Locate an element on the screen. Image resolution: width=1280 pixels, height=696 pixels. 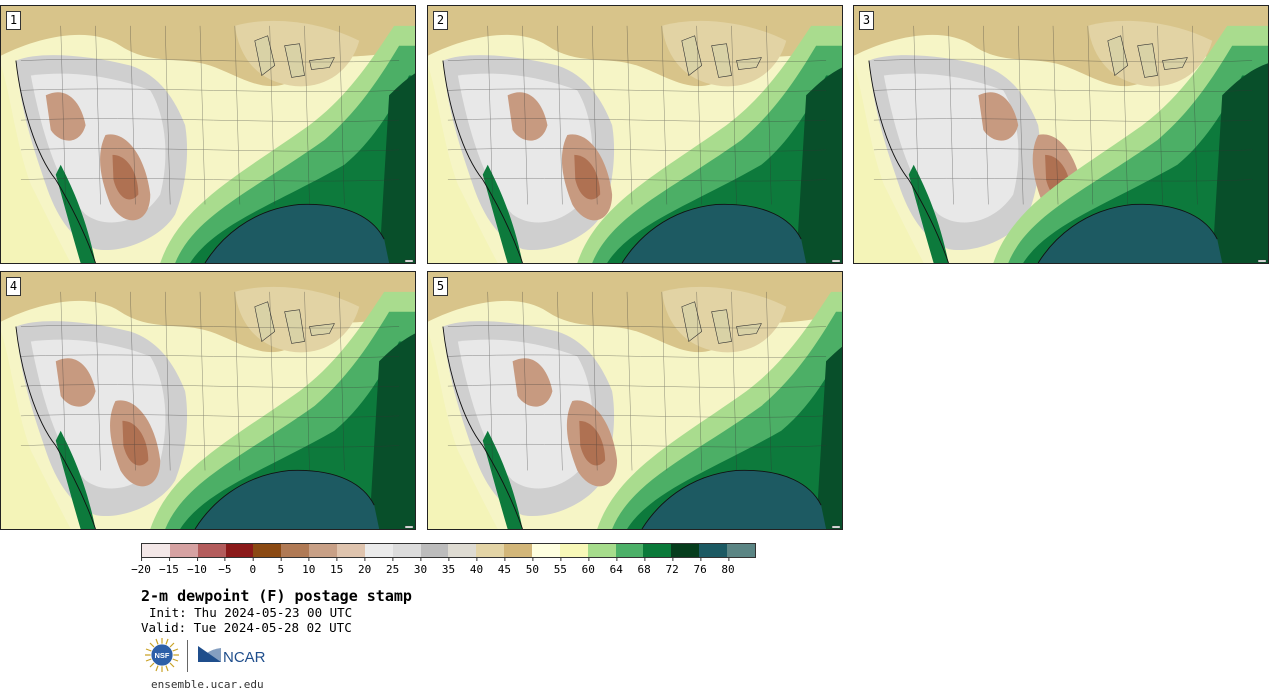
map-panel-3: 3 is located at coordinates (1061, 134).